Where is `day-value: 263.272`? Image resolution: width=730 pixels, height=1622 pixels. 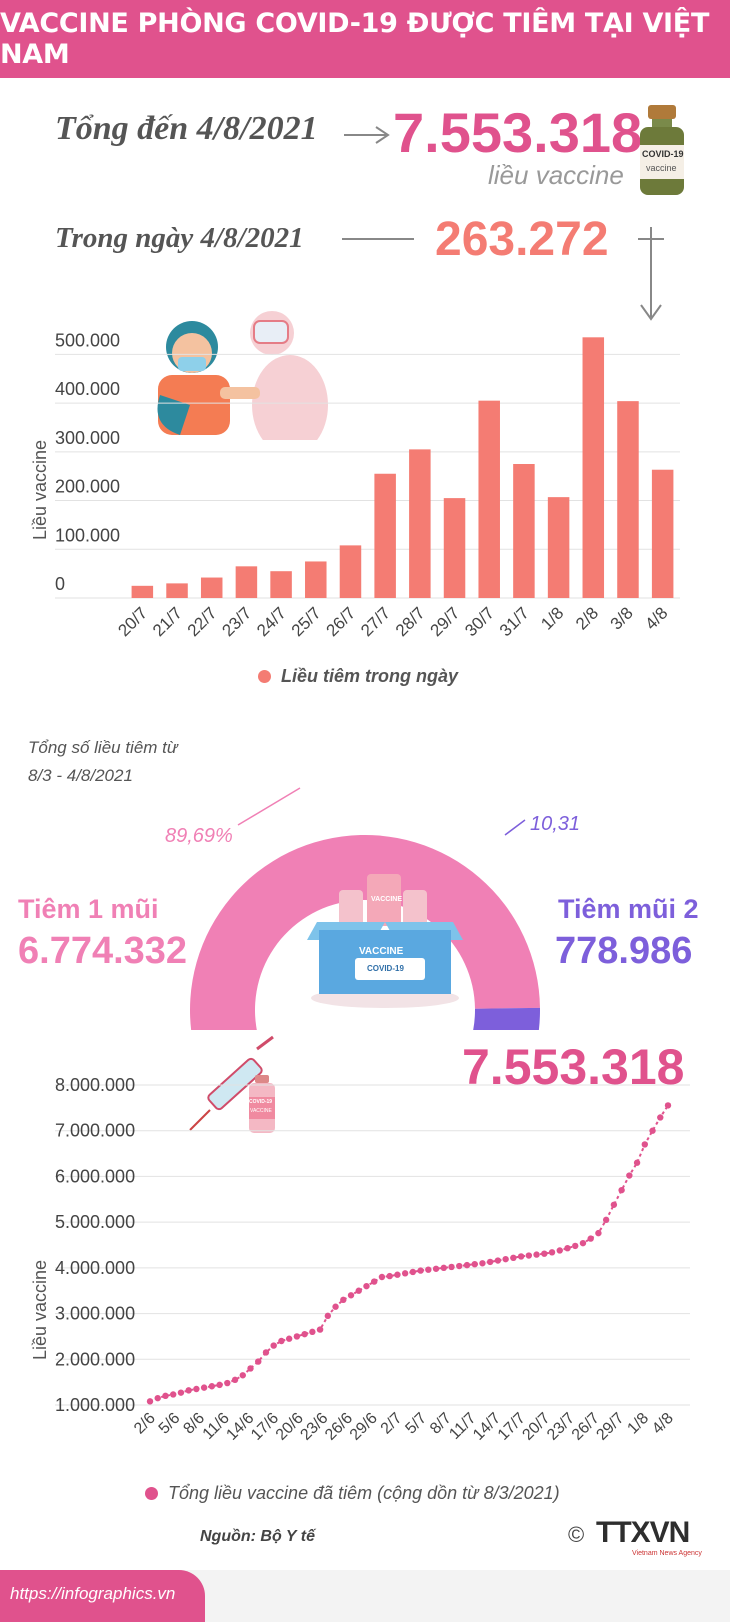
day-value: 263.272 is located at coordinates (522, 239).